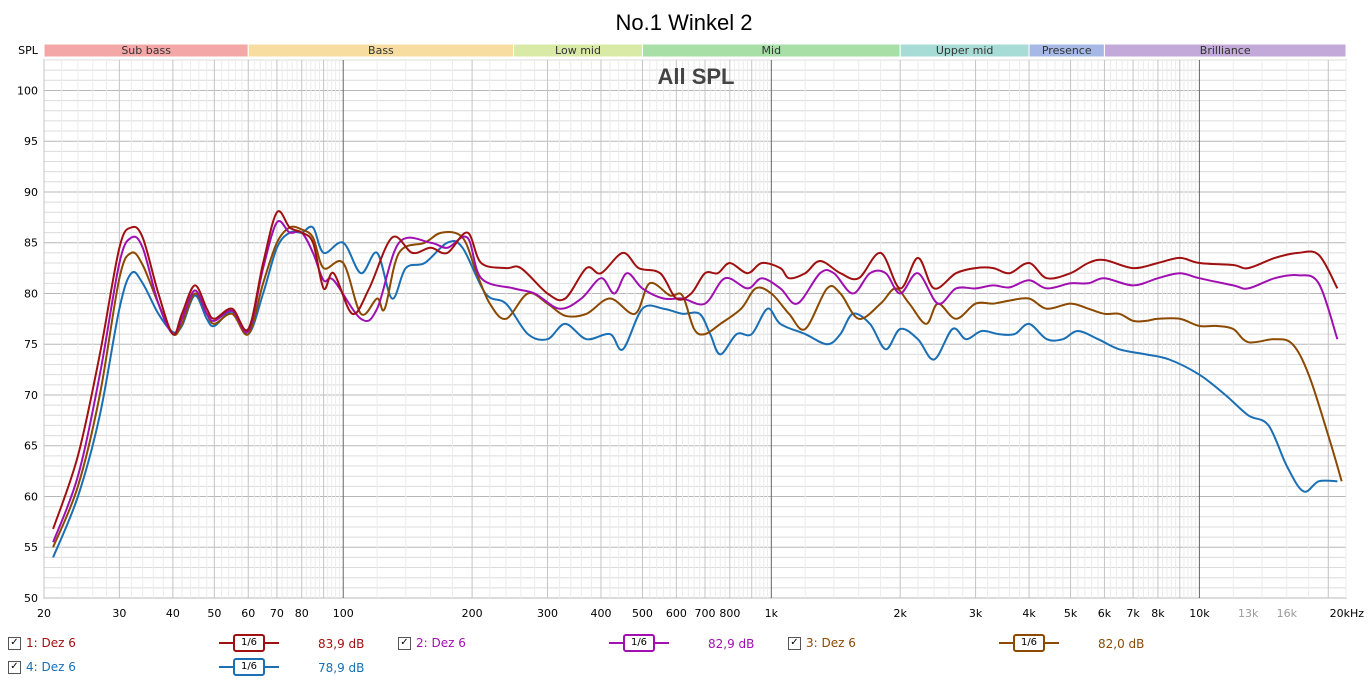 The image size is (1369, 682). Describe the element at coordinates (831, 643) in the screenshot. I see `legend-series-name: 3: Dez 6` at that location.